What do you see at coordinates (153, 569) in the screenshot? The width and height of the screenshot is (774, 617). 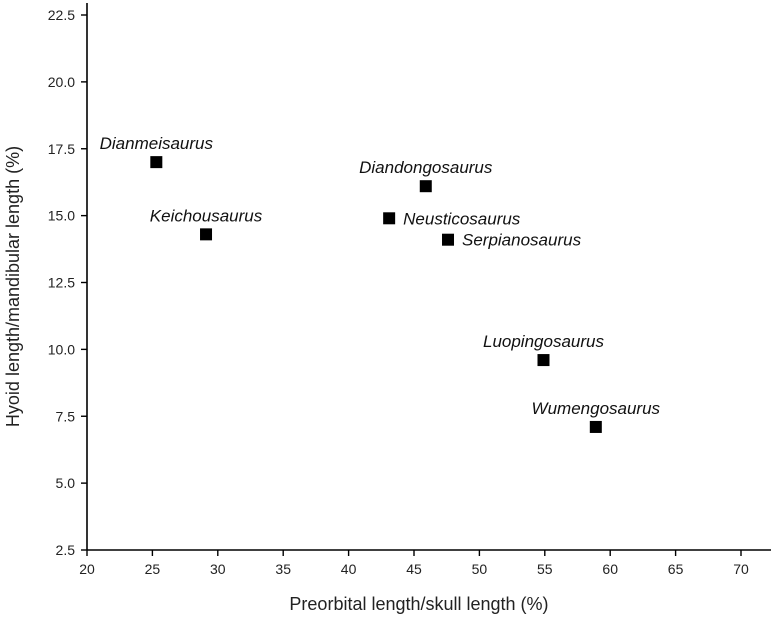 I see `x-tick-label: 25` at bounding box center [153, 569].